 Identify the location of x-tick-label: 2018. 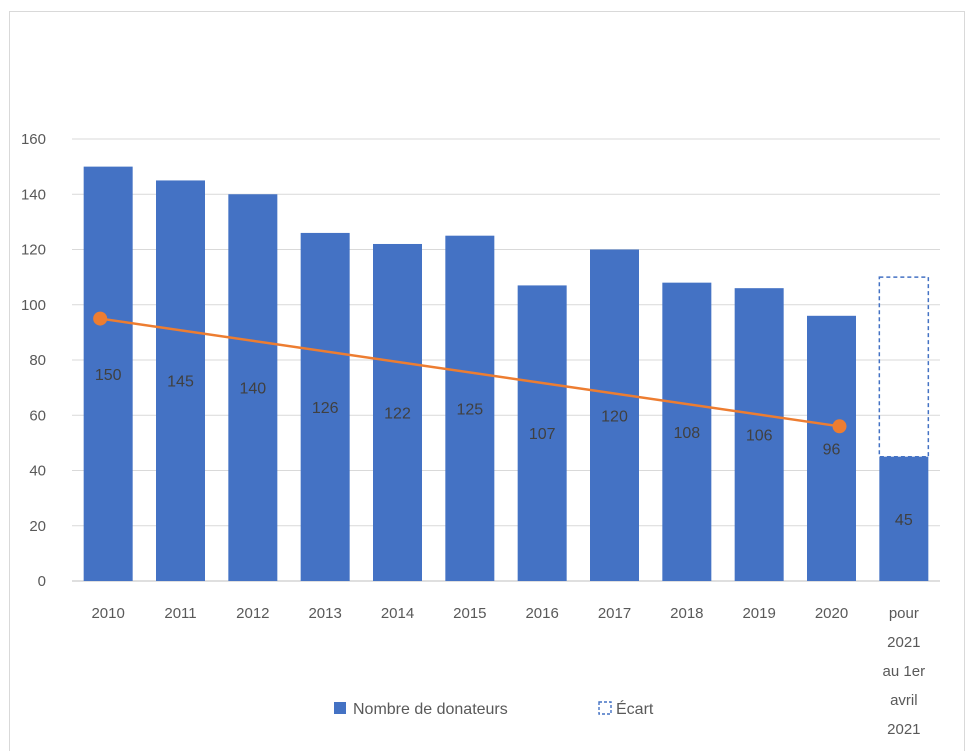
(686, 613).